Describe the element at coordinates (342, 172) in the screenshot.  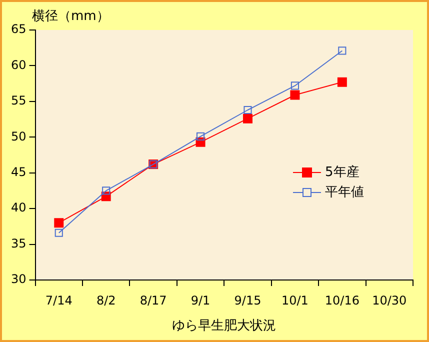
I see `legend-label: 5年産` at that location.